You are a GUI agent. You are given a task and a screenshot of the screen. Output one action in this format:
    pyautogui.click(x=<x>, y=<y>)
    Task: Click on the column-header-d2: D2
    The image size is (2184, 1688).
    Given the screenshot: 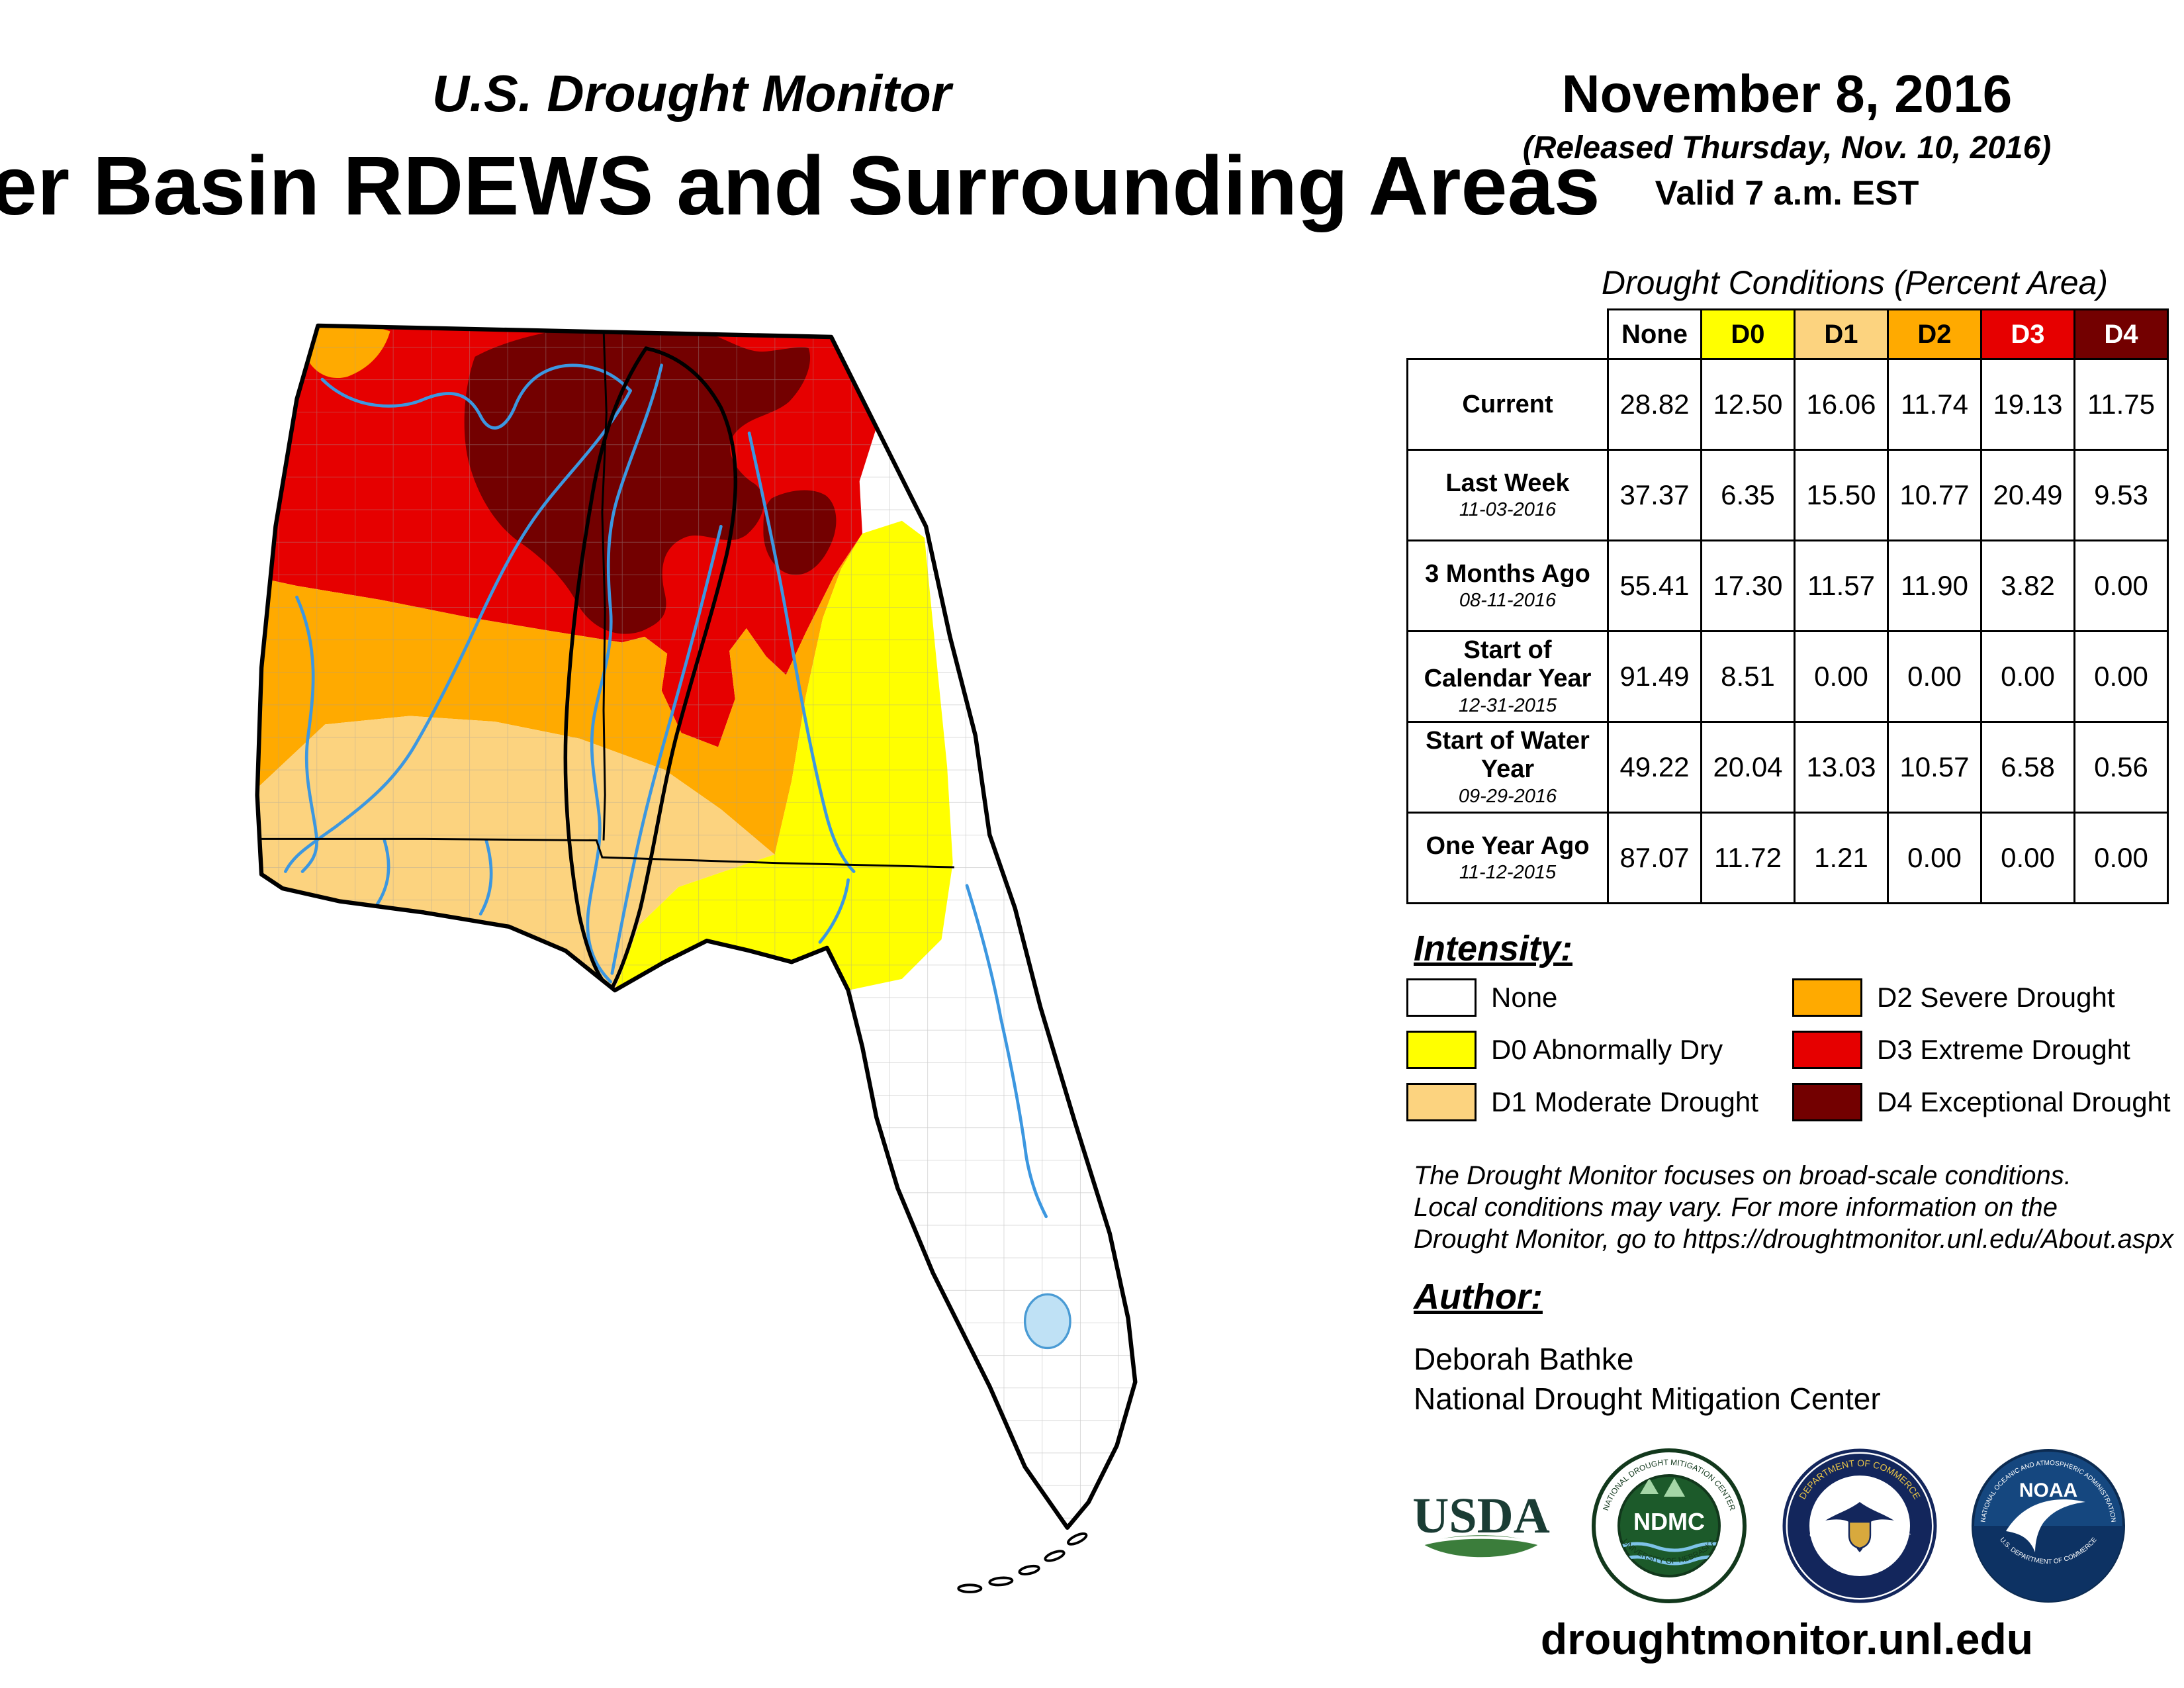 What is the action you would take?
    pyautogui.click(x=1934, y=334)
    